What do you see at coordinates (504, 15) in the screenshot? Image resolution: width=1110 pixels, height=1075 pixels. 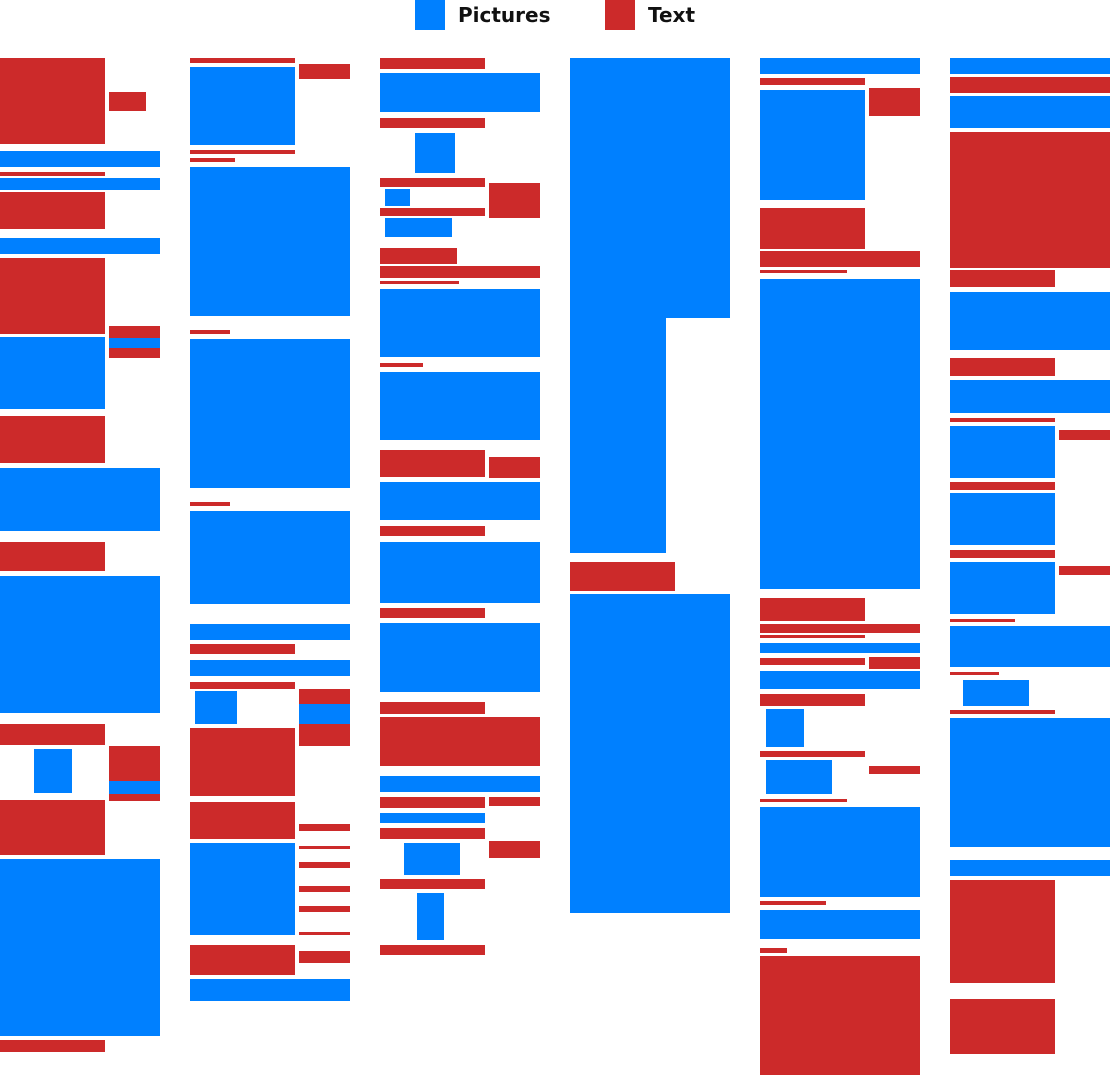 I see `pictures-legend-label: Pictures` at bounding box center [504, 15].